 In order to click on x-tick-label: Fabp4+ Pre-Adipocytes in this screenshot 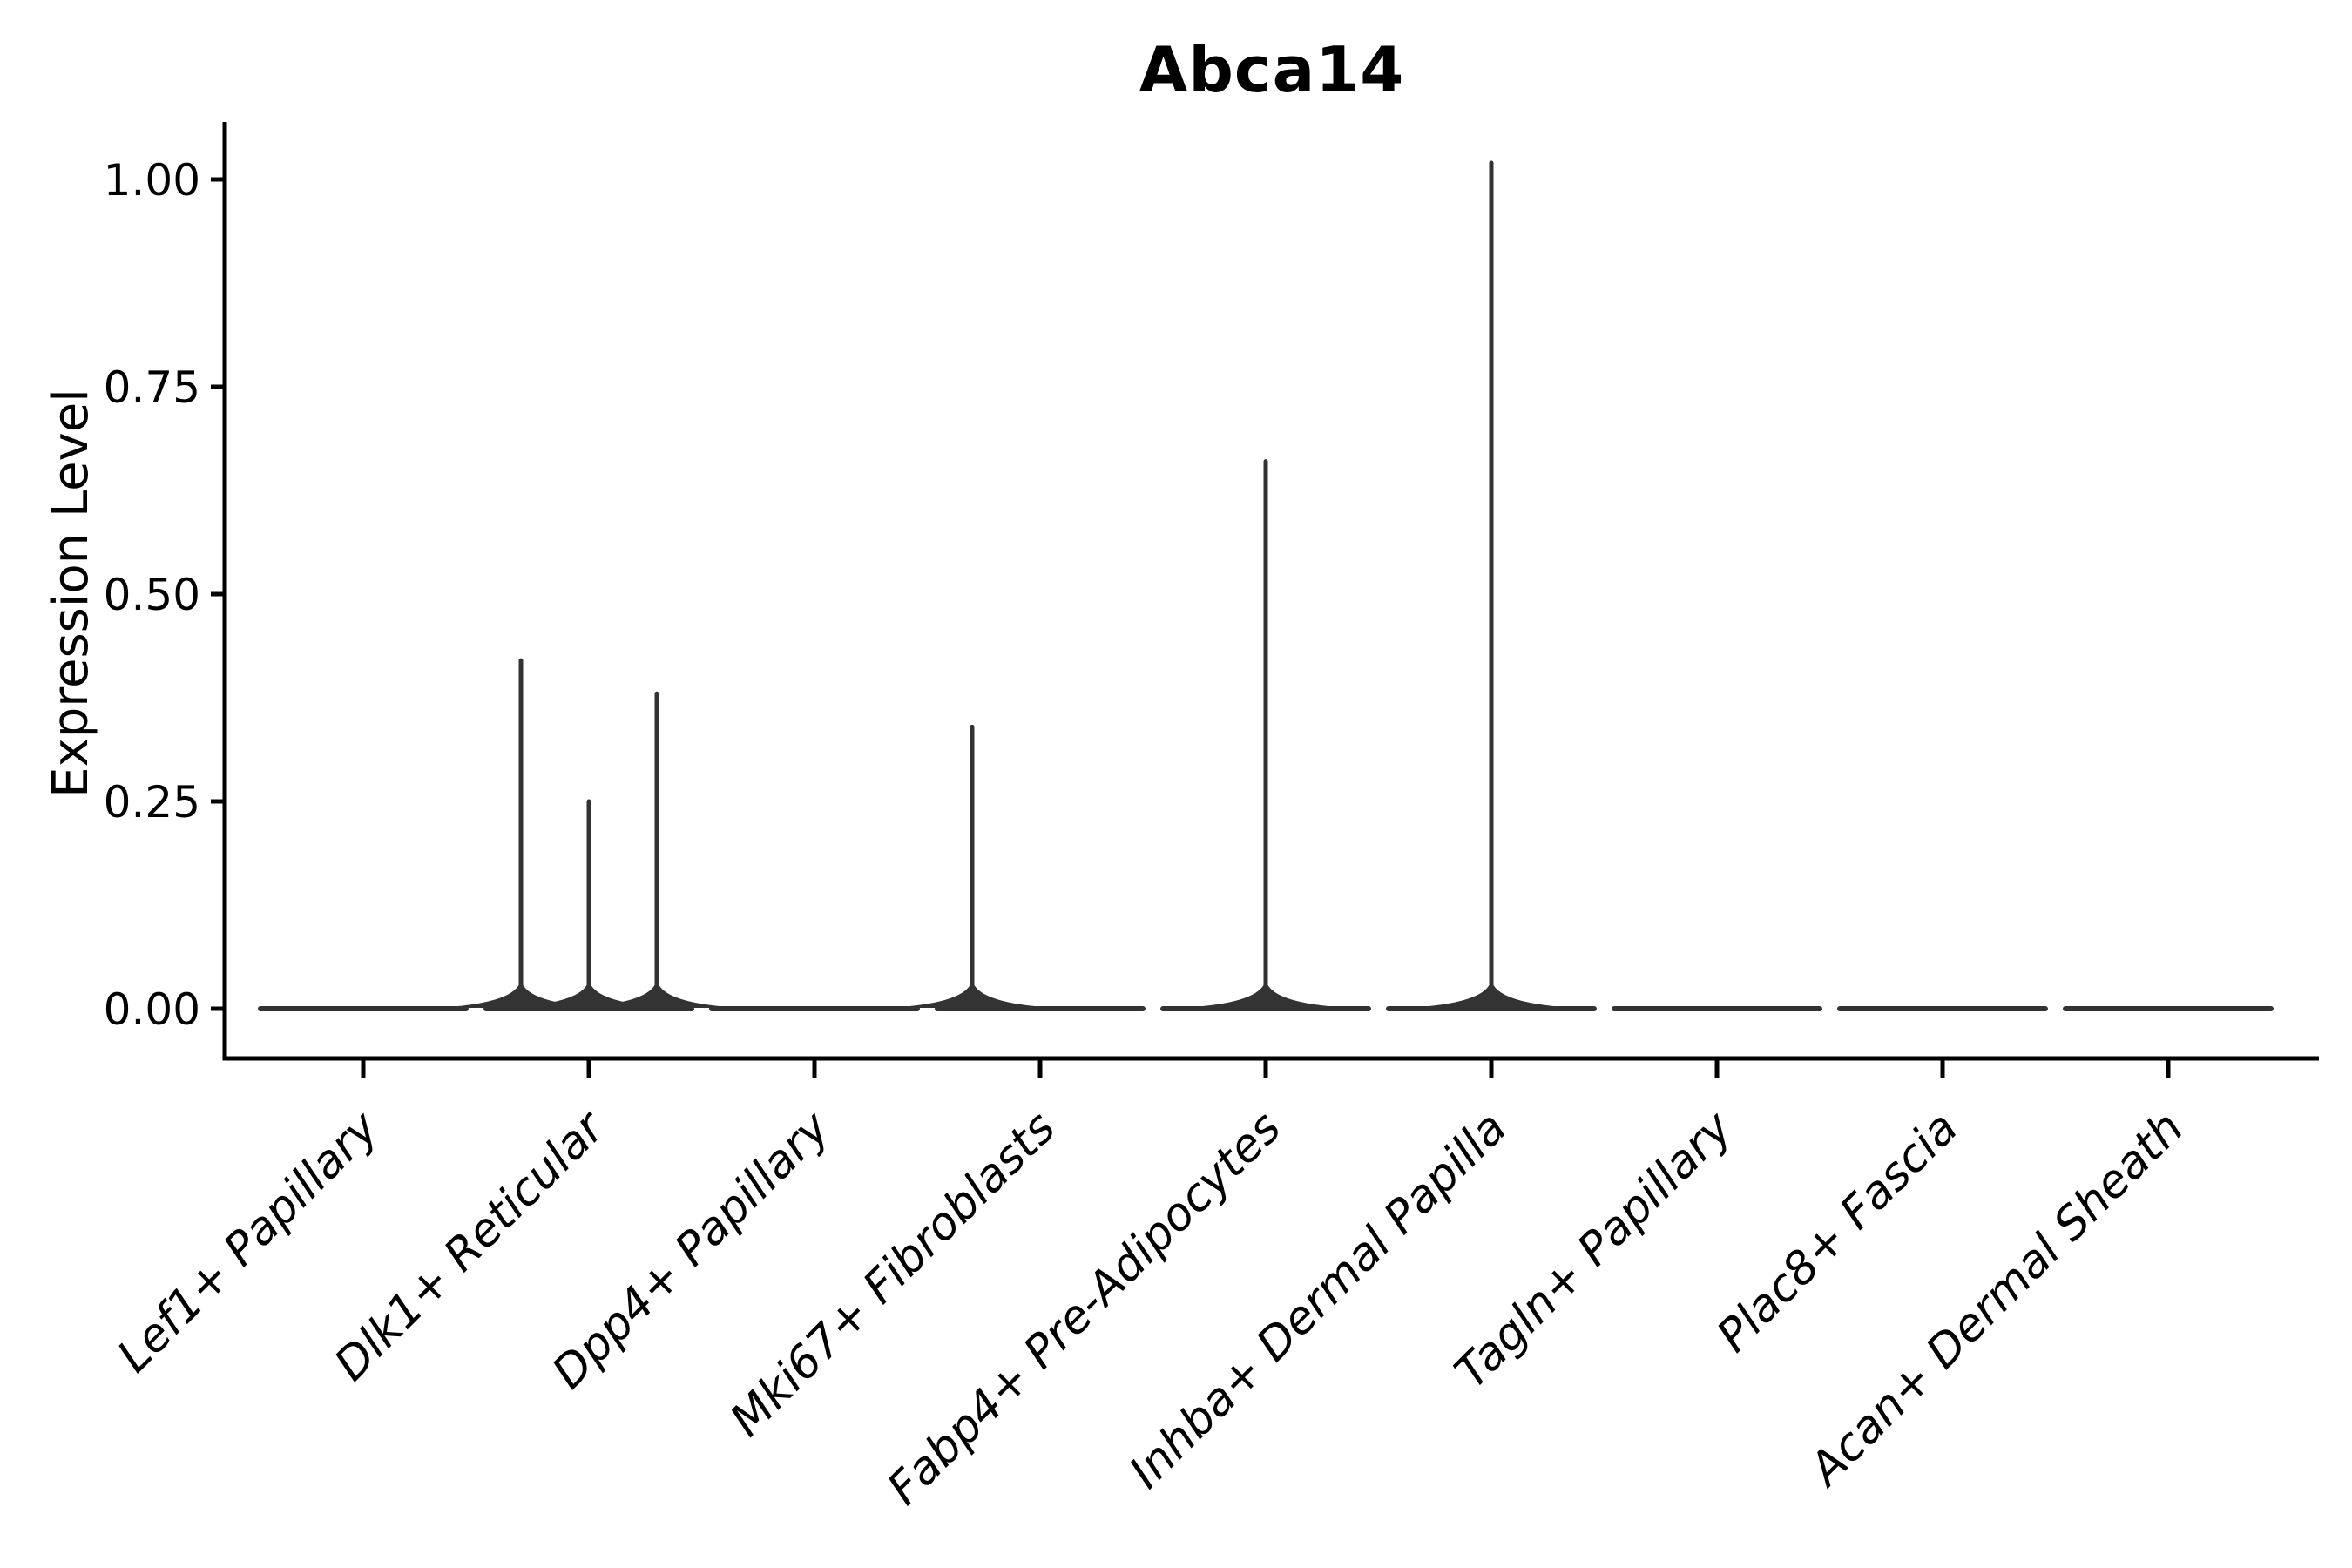, I will do `click(1085, 1309)`.